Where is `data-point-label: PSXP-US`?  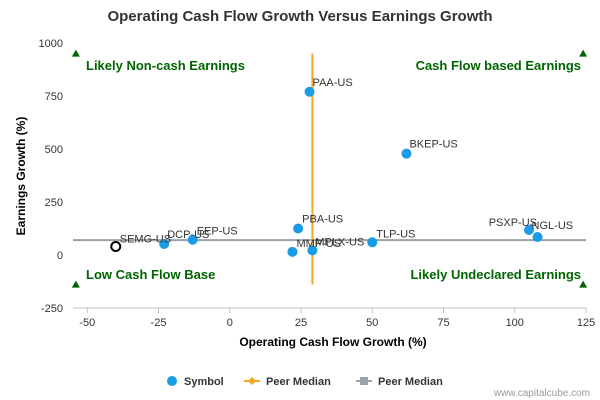 data-point-label: PSXP-US is located at coordinates (513, 223).